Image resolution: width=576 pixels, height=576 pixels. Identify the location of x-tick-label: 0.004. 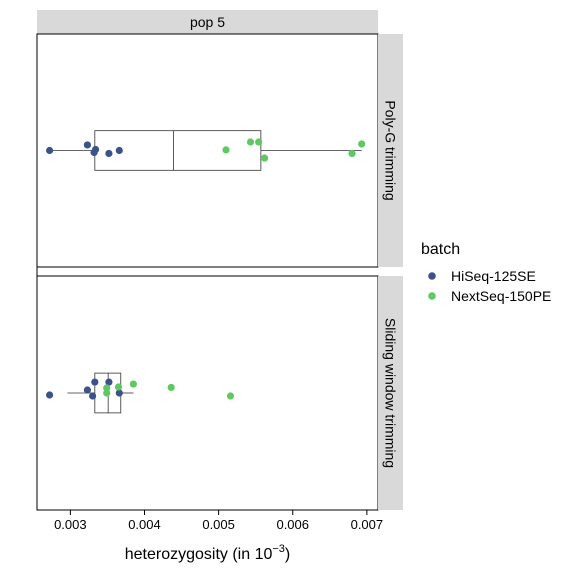
(144, 524).